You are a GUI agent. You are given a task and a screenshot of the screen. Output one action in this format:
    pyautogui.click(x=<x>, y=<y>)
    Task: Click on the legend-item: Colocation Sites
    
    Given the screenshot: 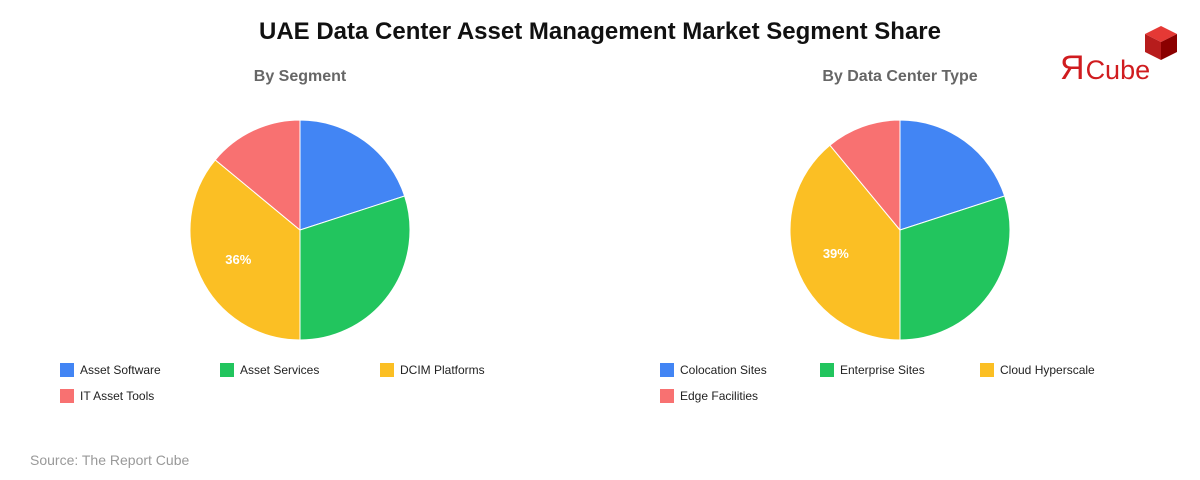 What is the action you would take?
    pyautogui.click(x=713, y=370)
    